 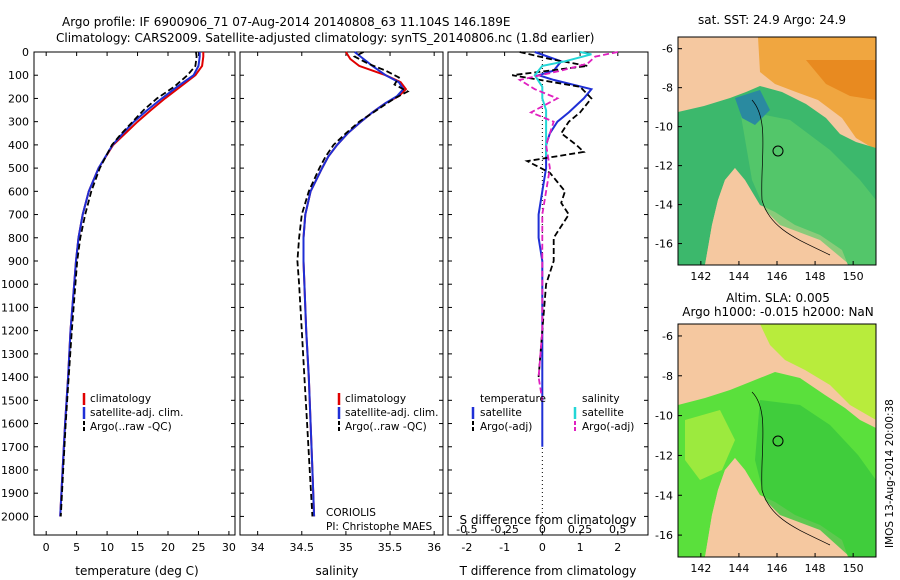 What do you see at coordinates (18, 191) in the screenshot?
I see `y-tick-label: 600` at bounding box center [18, 191].